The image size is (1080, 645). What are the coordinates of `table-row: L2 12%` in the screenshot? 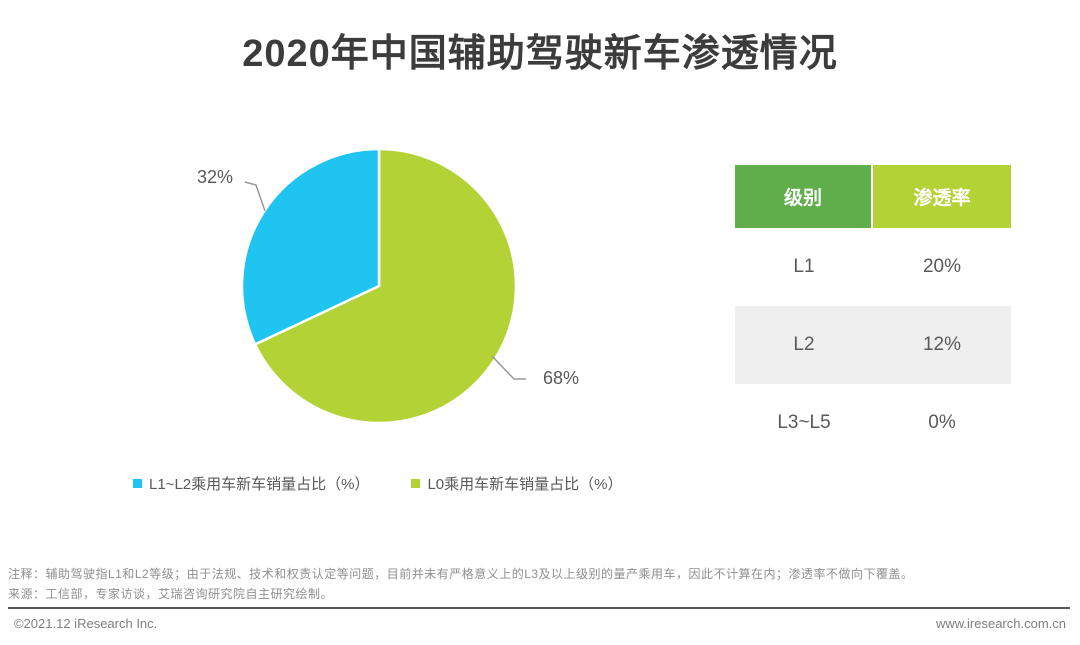 It's located at (873, 345).